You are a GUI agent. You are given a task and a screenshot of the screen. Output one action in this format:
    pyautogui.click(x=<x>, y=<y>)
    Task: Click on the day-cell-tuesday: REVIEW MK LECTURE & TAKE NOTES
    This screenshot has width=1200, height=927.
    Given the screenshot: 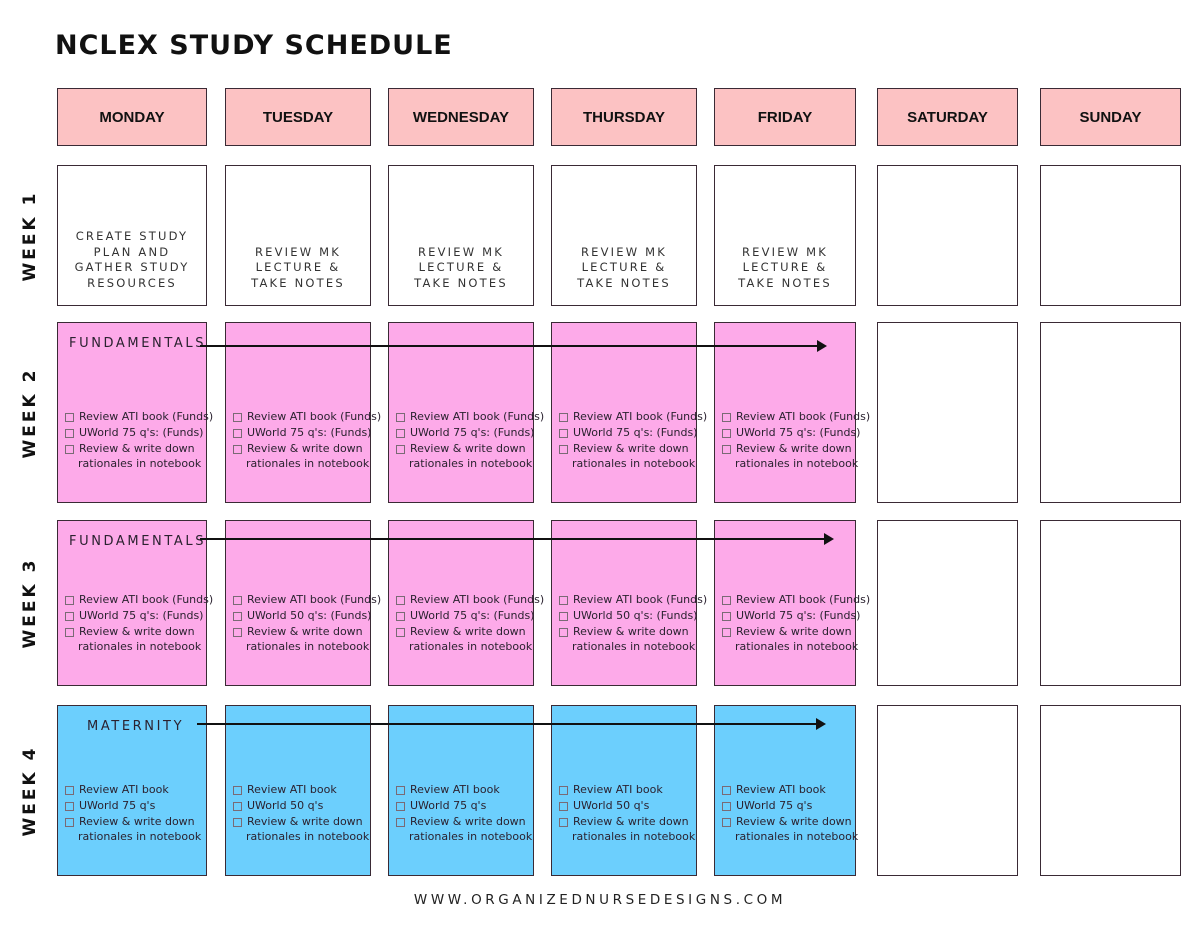 What is the action you would take?
    pyautogui.click(x=298, y=235)
    